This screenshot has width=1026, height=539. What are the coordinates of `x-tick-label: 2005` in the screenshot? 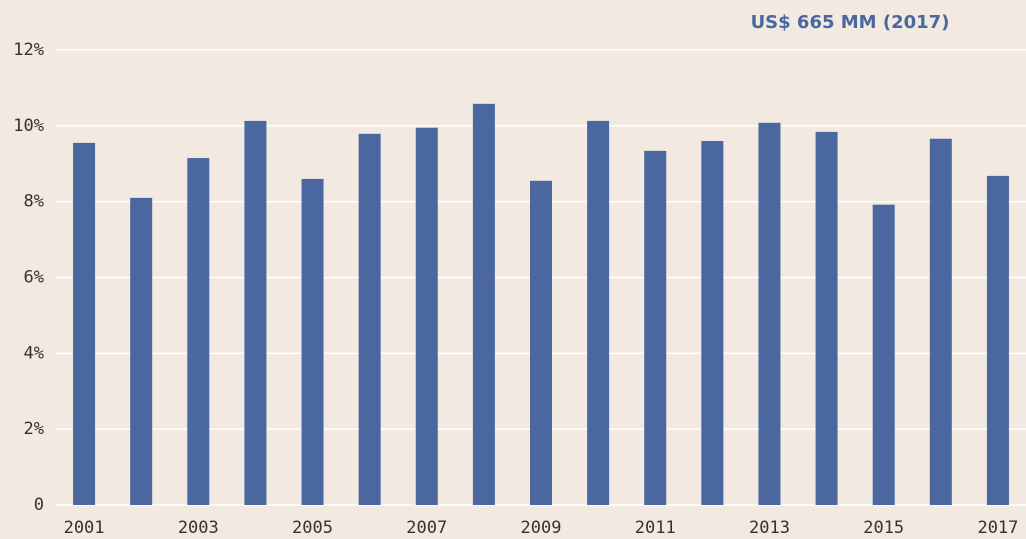 It's located at (312, 528).